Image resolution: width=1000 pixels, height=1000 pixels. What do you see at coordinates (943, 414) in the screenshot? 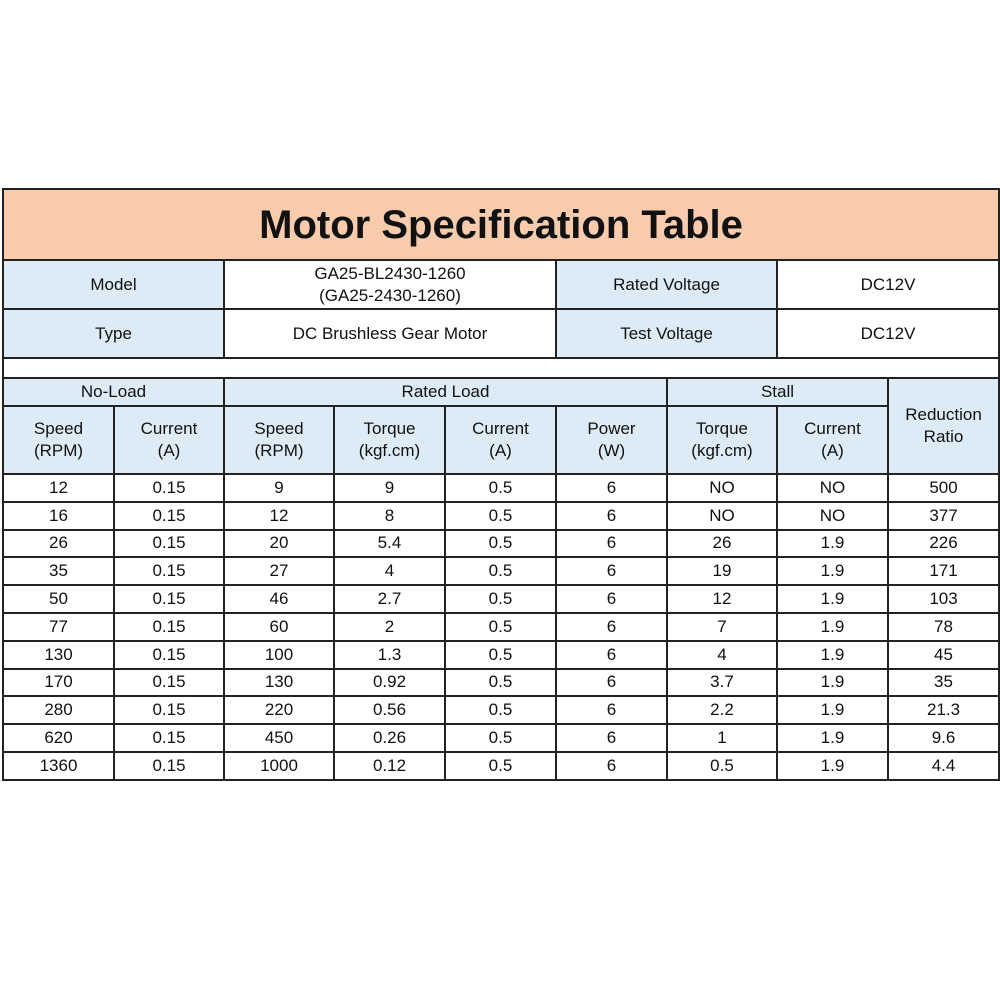
I see `reduction-label-1: Reduction` at bounding box center [943, 414].